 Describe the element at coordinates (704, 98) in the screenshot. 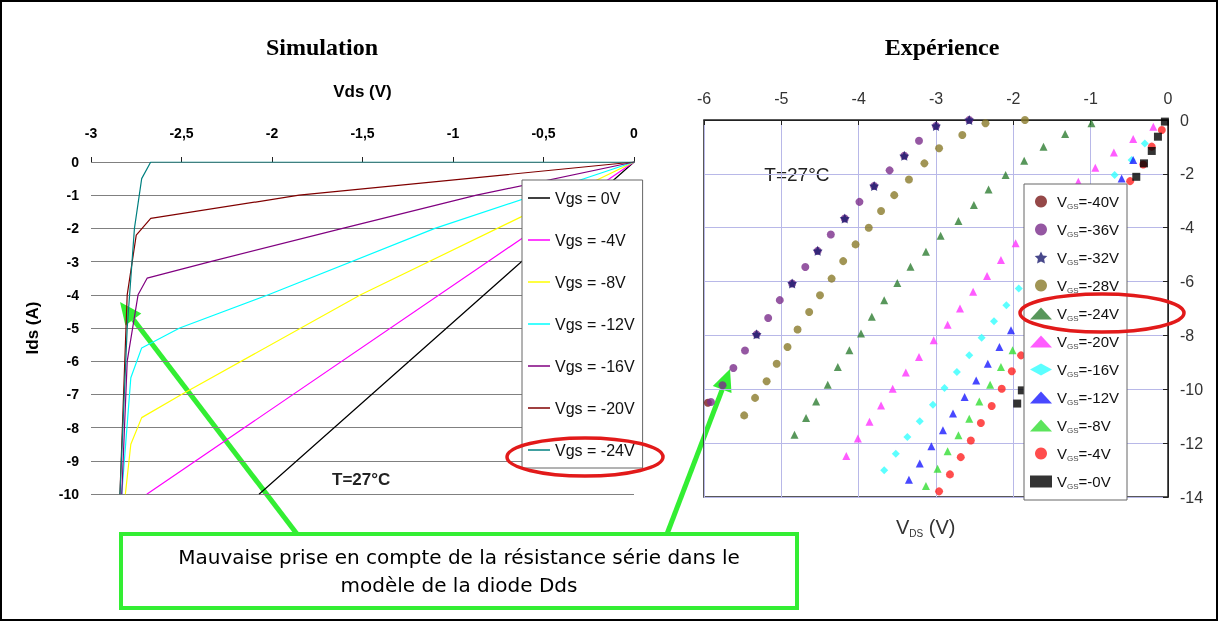

I see `x-tick-label: -6` at that location.